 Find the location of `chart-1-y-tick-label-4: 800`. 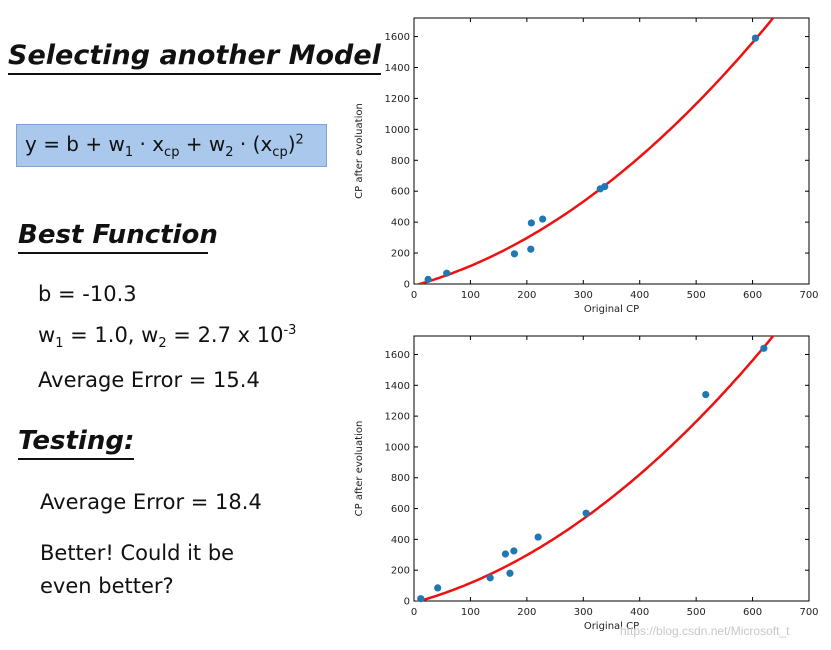

chart-1-y-tick-label-4: 800 is located at coordinates (400, 161).